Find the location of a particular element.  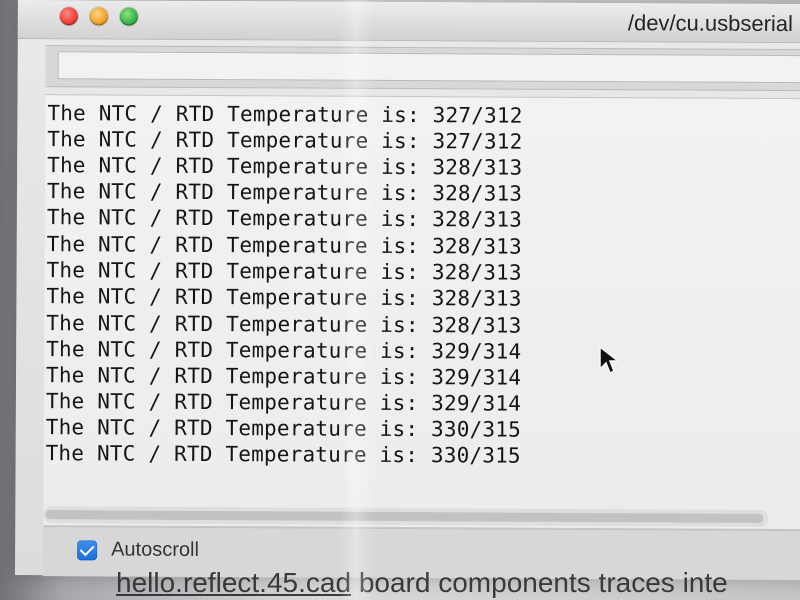

title-bar: /dev/cu.usbserial is located at coordinates (408, 22).